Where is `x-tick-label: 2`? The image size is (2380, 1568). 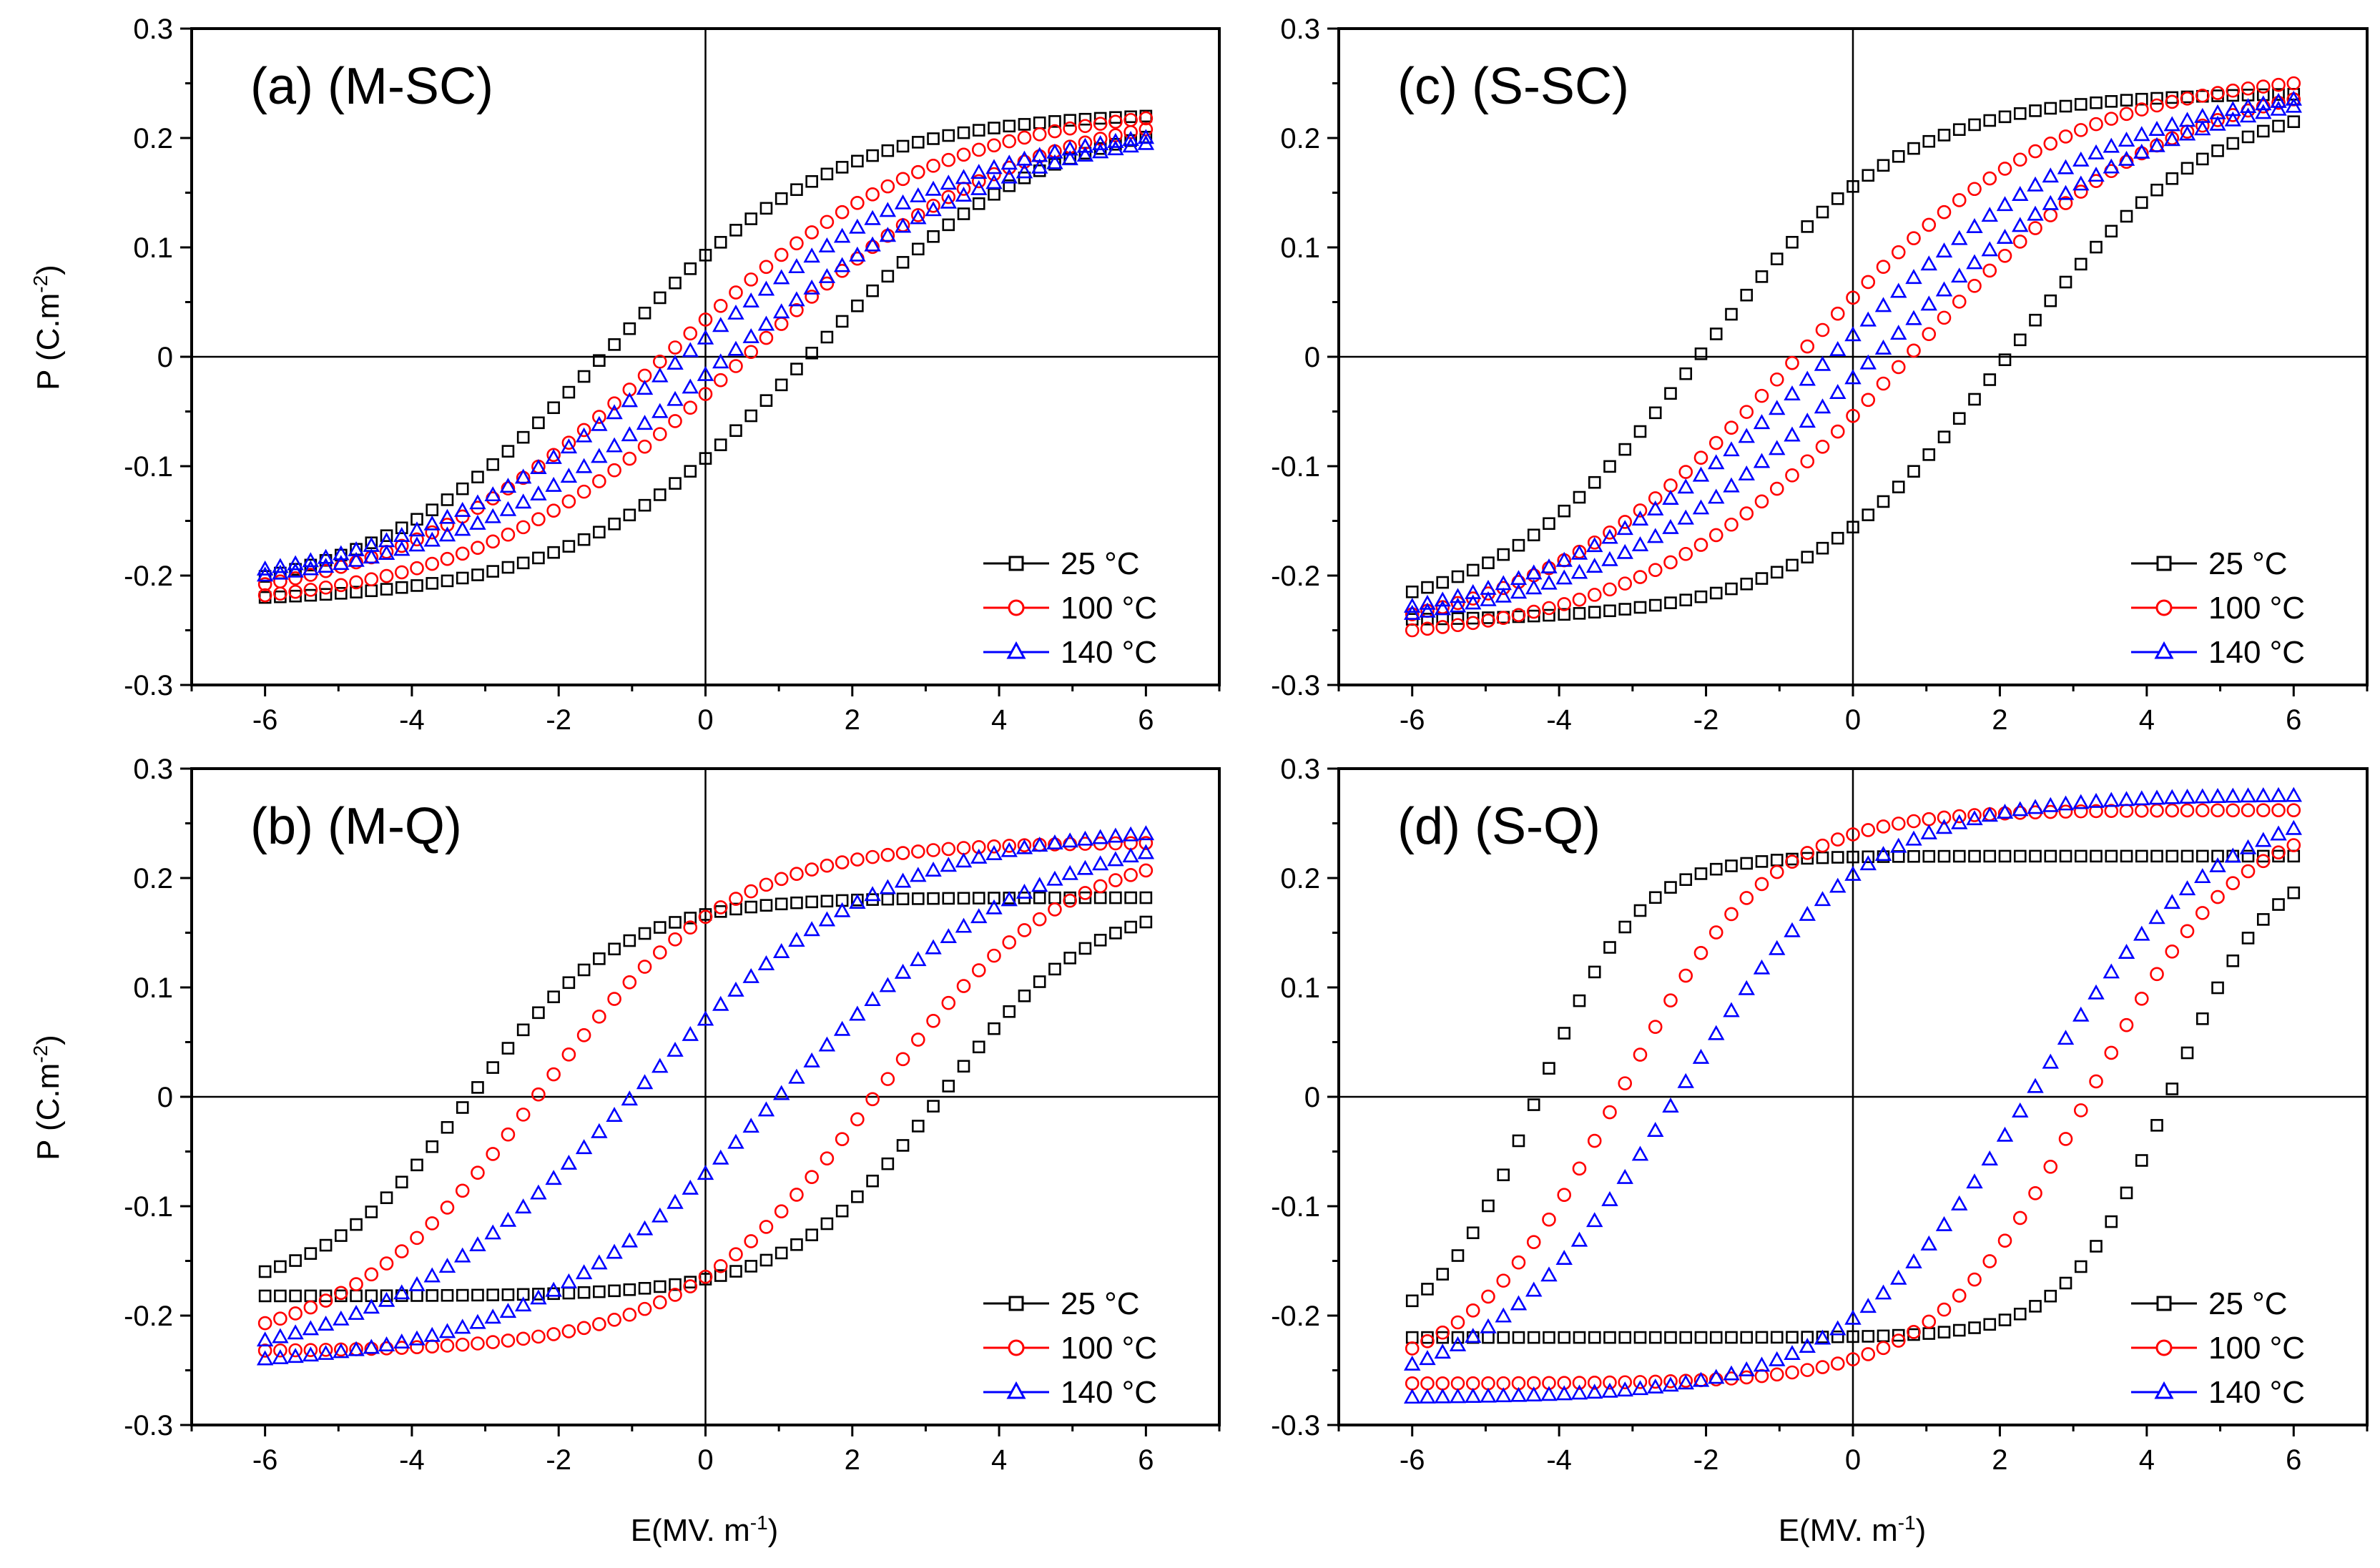 x-tick-label: 2 is located at coordinates (852, 720).